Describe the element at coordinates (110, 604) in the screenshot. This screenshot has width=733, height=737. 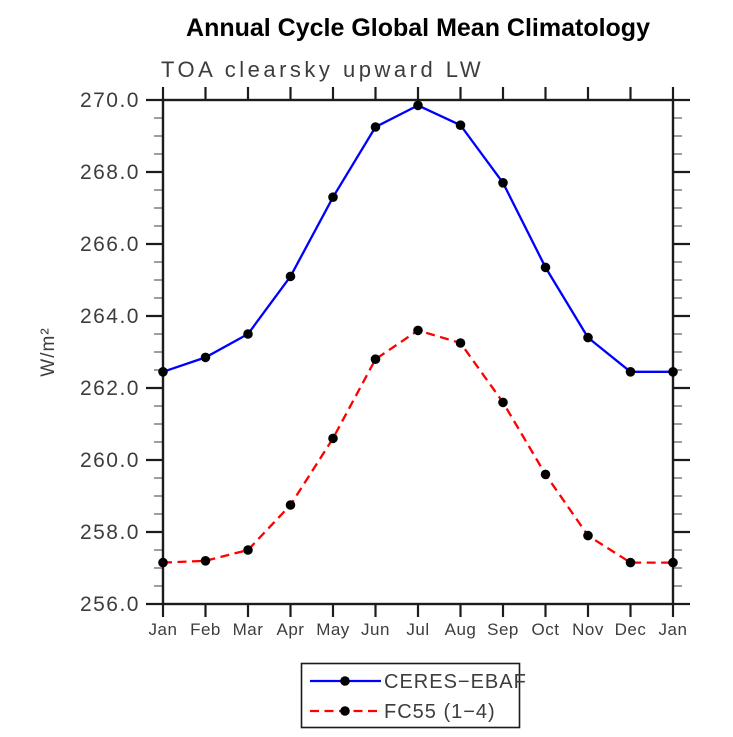
I see `y-axis-tick-label: 256.0` at that location.